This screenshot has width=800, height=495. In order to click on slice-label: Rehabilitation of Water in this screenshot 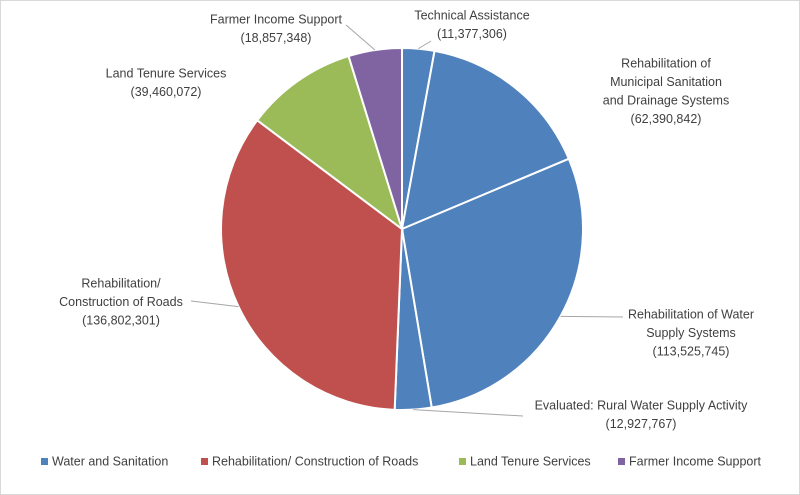, I will do `click(691, 314)`.